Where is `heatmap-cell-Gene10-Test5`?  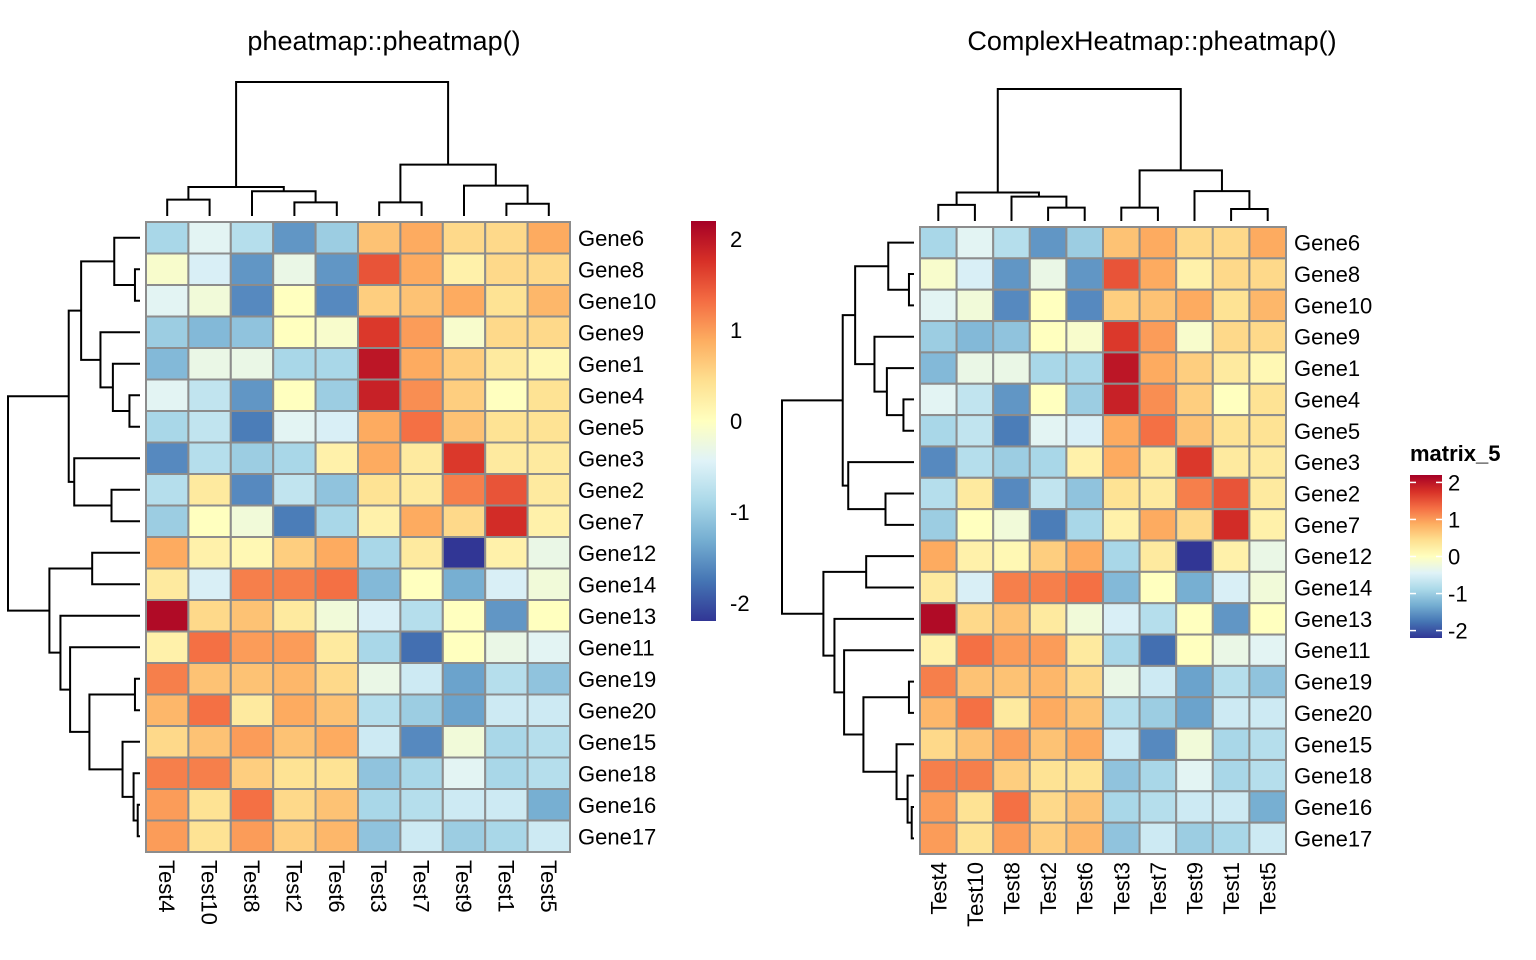 heatmap-cell-Gene10-Test5 is located at coordinates (1268, 305).